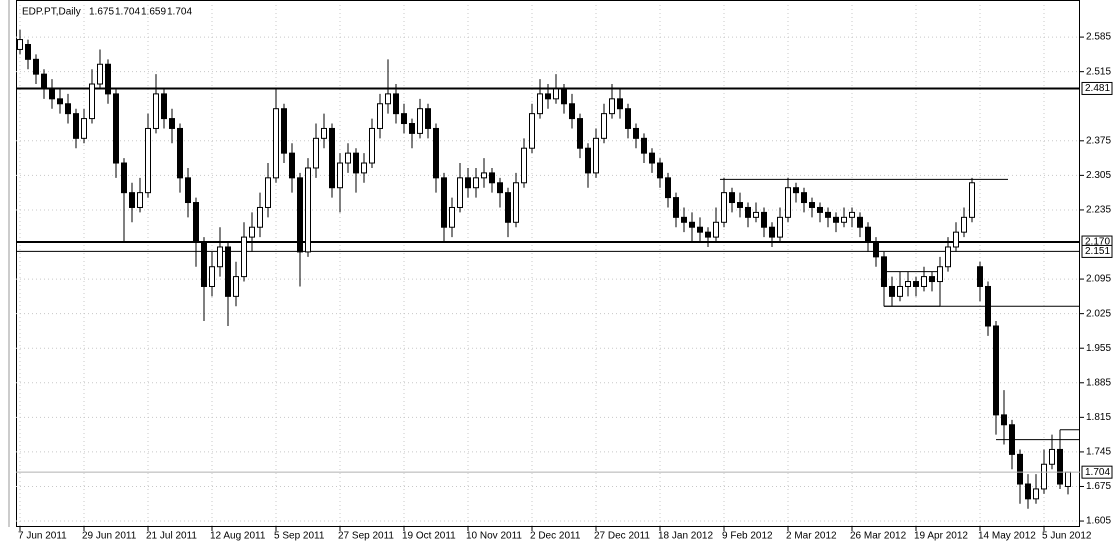 This screenshot has width=1120, height=546. I want to click on y-tick-label: 2.305, so click(1098, 175).